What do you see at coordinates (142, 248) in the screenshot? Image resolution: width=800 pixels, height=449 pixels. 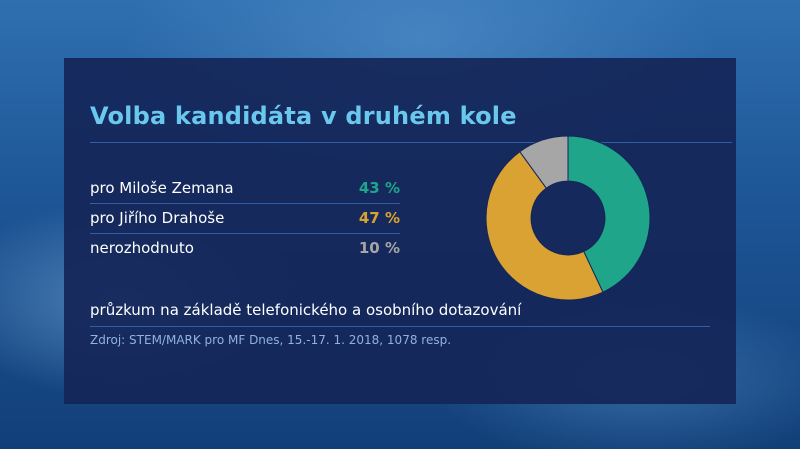 I see `legend-label-undecided: nerozhodnuto` at bounding box center [142, 248].